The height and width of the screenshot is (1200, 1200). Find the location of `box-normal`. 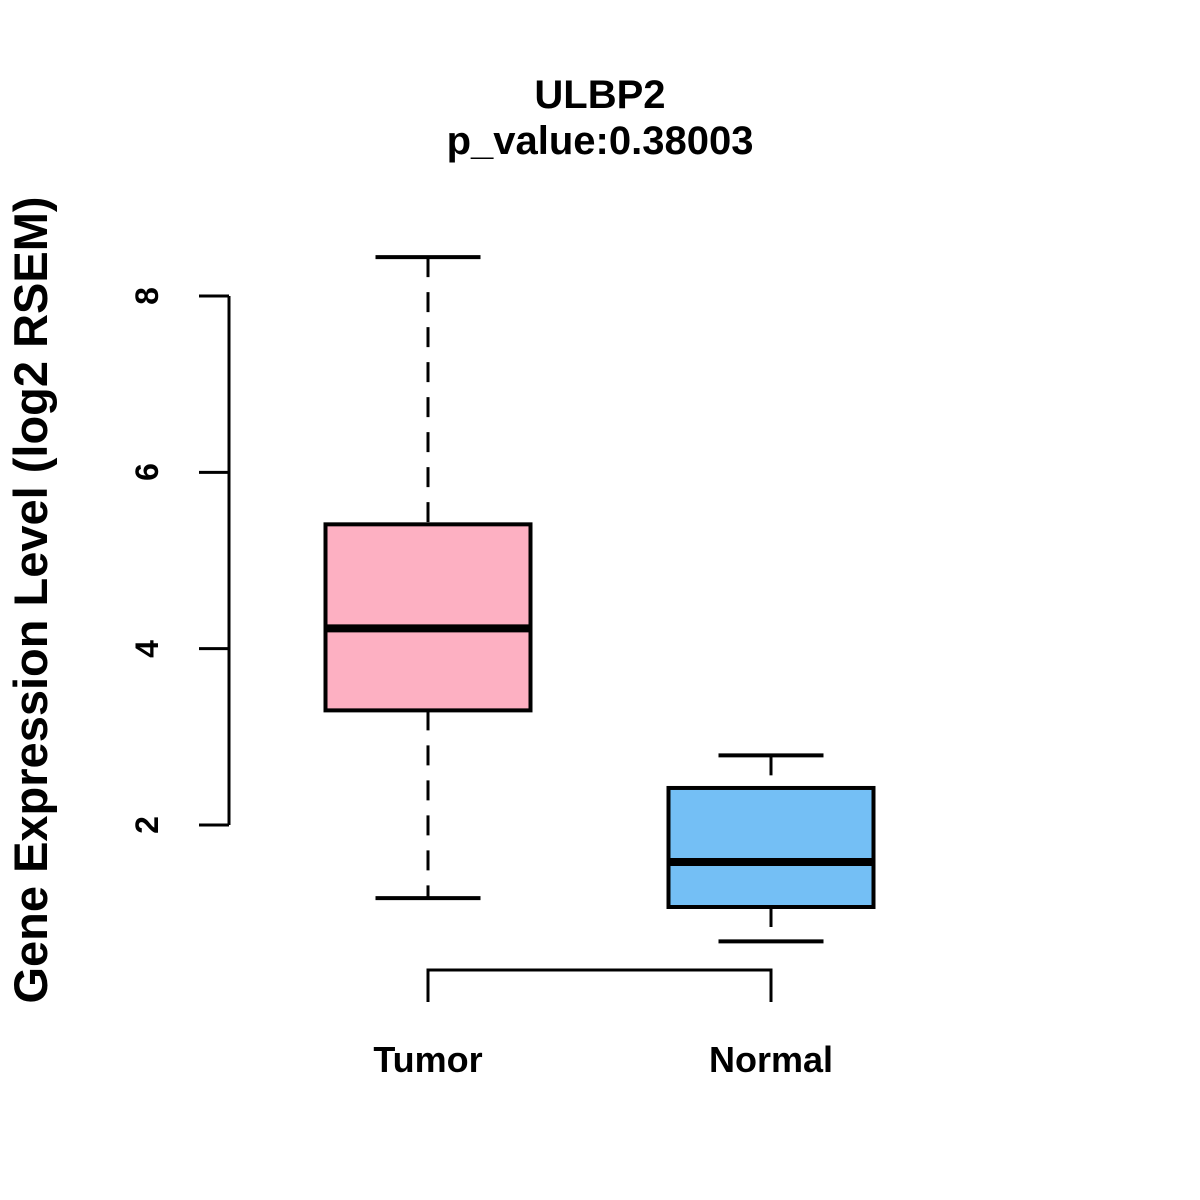

box-normal is located at coordinates (771, 847).